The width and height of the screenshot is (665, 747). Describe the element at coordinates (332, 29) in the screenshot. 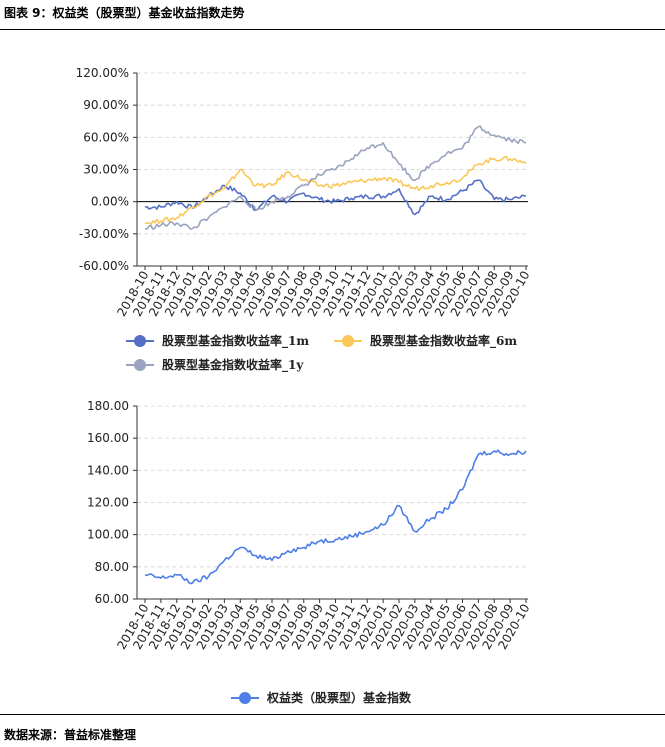

I see `top-rule` at that location.